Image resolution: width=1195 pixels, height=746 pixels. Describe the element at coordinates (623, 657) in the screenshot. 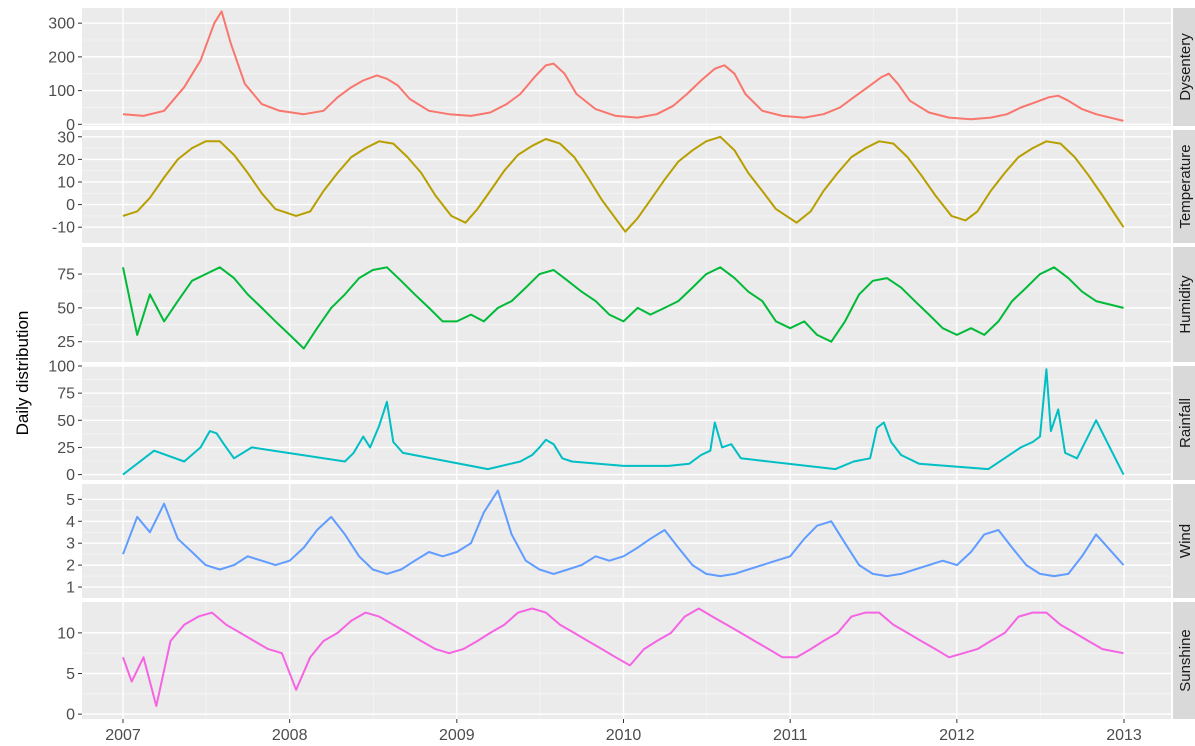

I see `series-line-sunshine` at that location.